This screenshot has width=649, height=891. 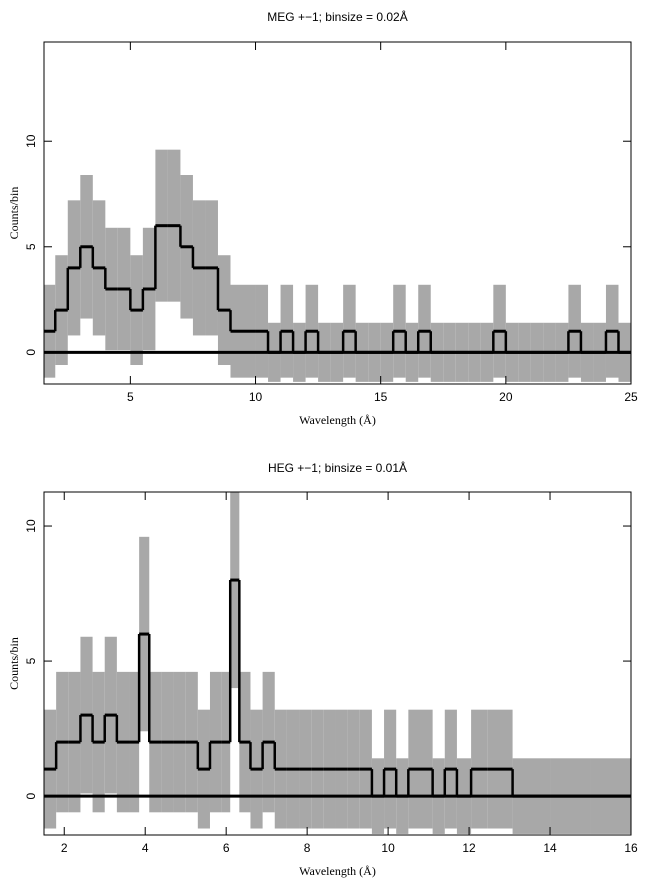 I want to click on x-tick-label: 6, so click(x=226, y=848).